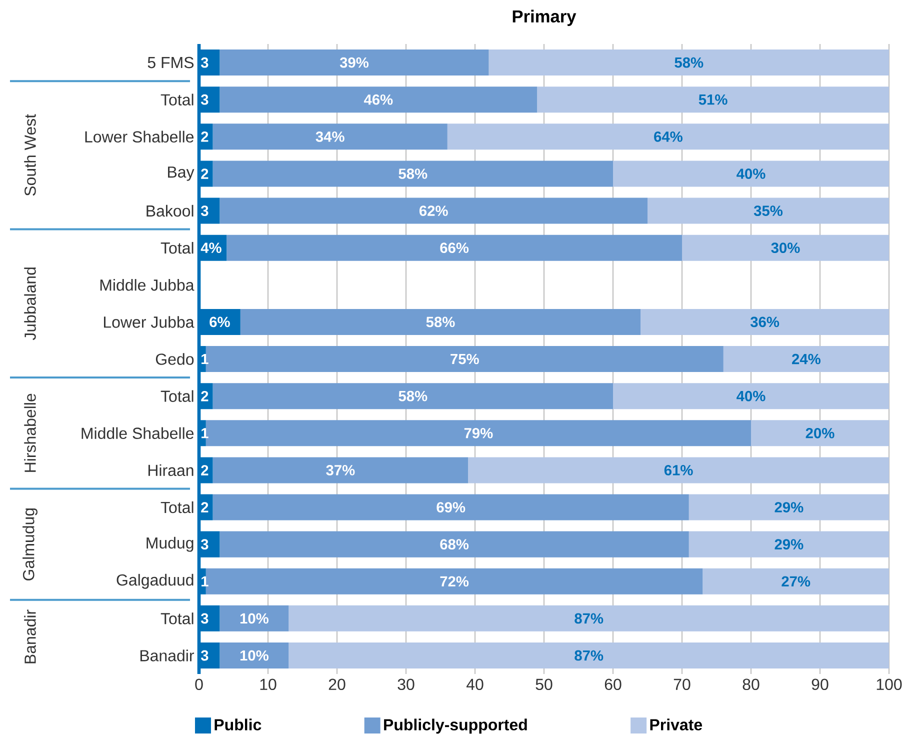  What do you see at coordinates (181, 173) in the screenshot?
I see `y-tick-label: Bay` at bounding box center [181, 173].